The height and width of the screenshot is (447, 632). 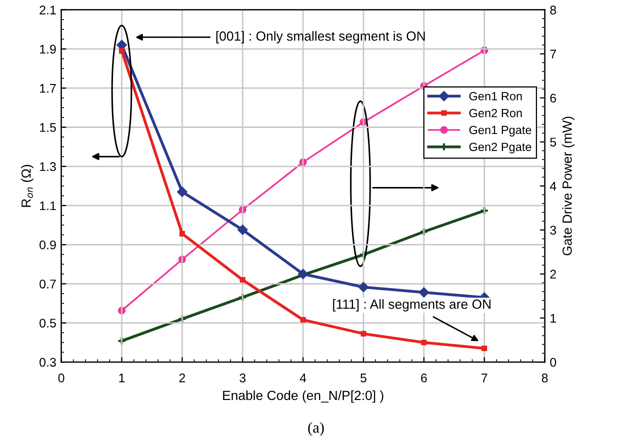 I want to click on y-tick-label: 0.3, so click(x=48, y=362).